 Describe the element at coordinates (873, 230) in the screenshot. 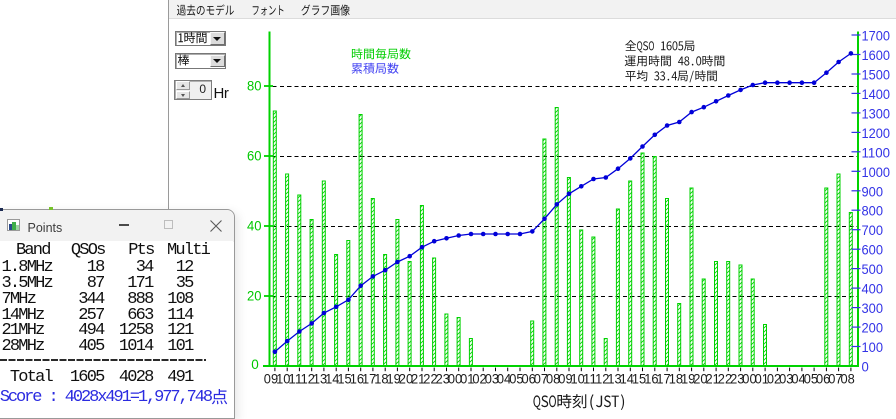

I see `svg-text: 700` at that location.